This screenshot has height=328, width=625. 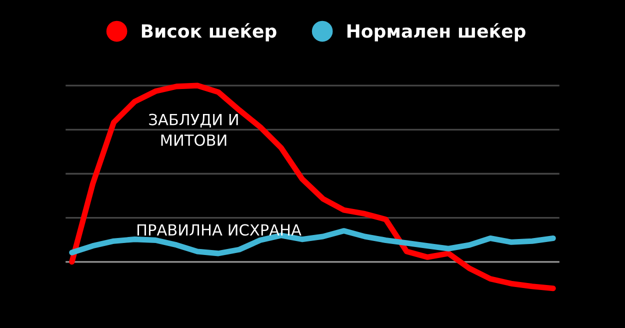 I want to click on annotation: ЗАБЛУДИ И МИТОВИ, so click(x=193, y=130).